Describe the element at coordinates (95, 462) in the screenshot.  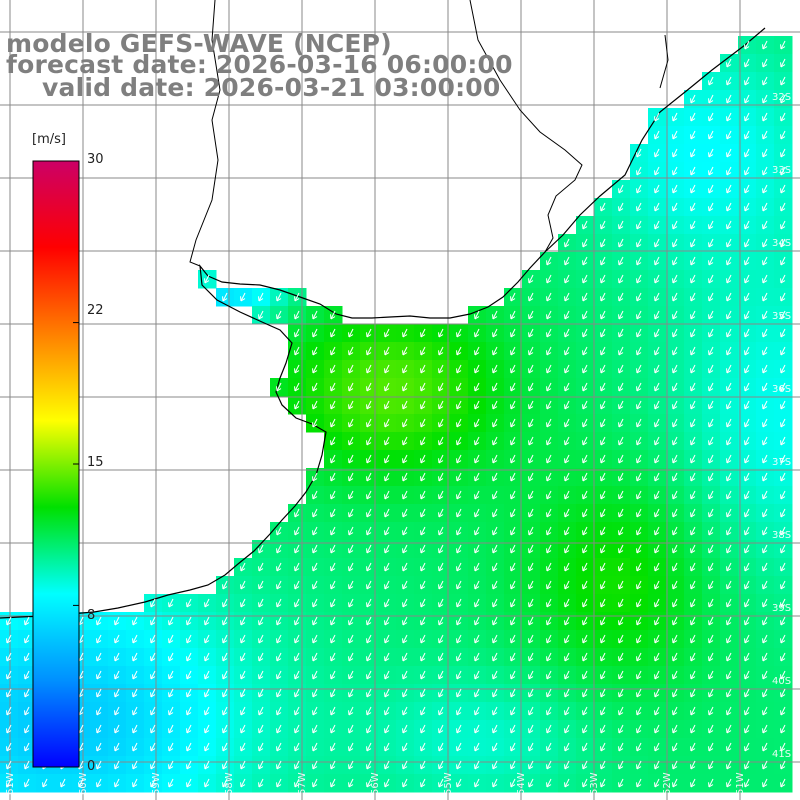
I see `colorbar-label-15: 15` at that location.